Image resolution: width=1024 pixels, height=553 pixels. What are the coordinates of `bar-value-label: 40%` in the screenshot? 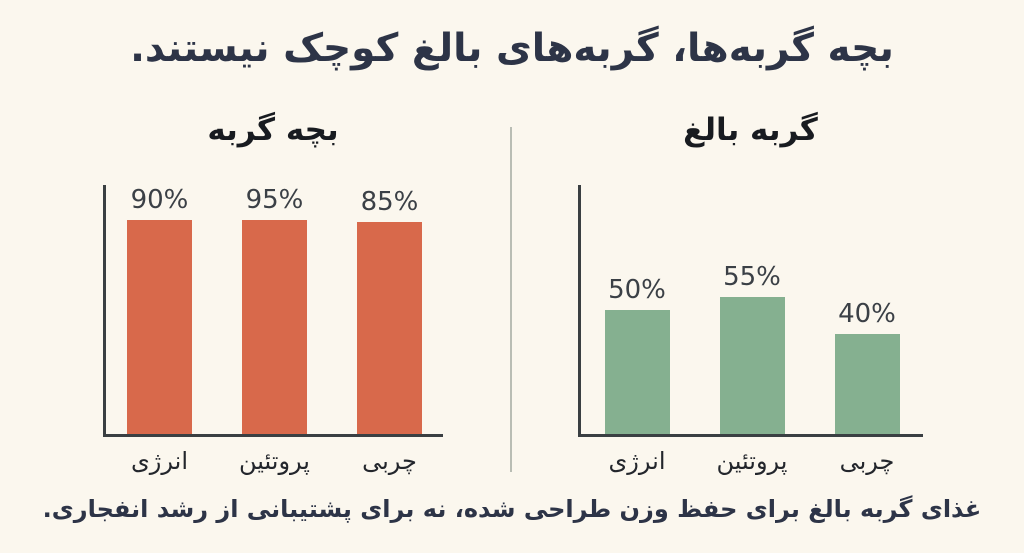 It's located at (867, 314).